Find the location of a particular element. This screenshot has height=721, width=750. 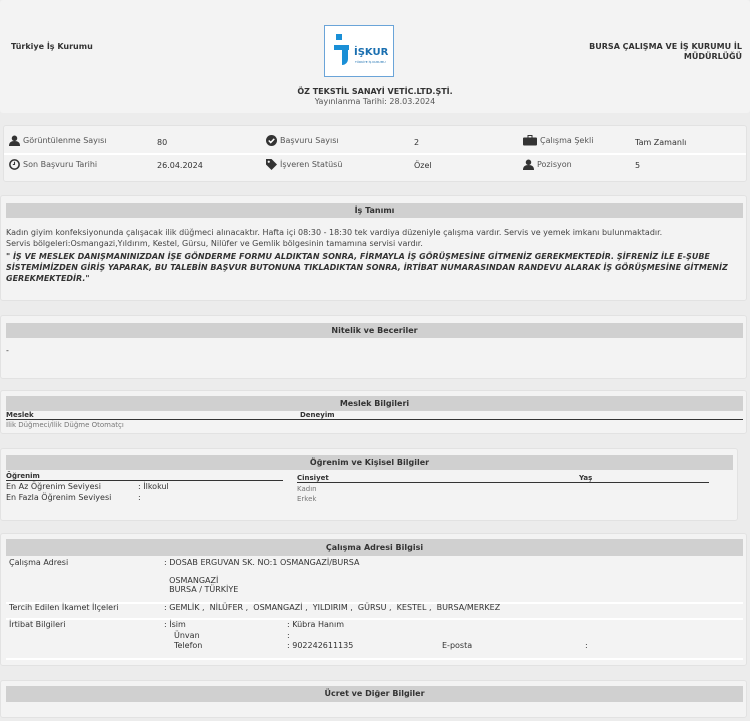

occupation-value: İlik Düğmeci/İlik Düğme Otomatçı is located at coordinates (65, 425).